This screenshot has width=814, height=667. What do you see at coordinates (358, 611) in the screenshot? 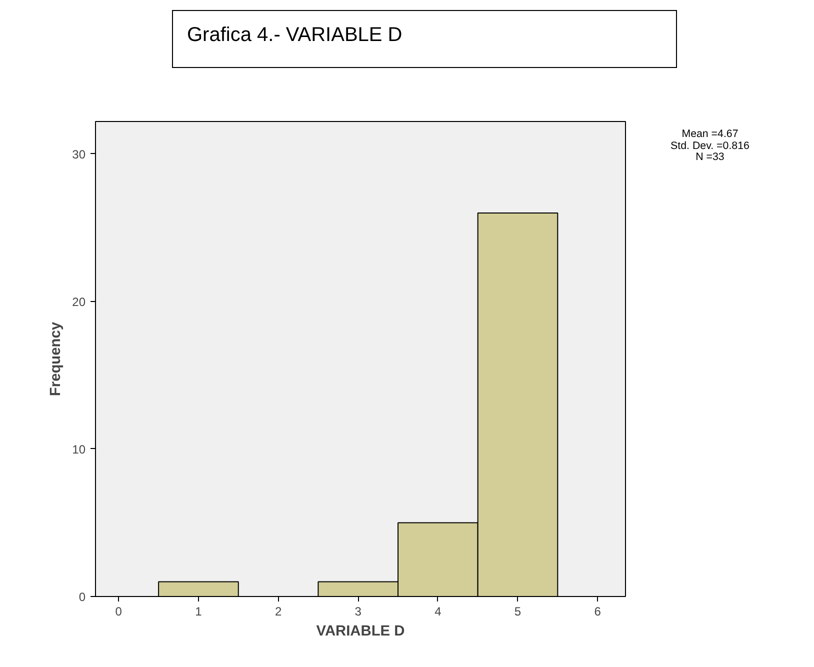
I see `x-tick-label: 3` at bounding box center [358, 611].